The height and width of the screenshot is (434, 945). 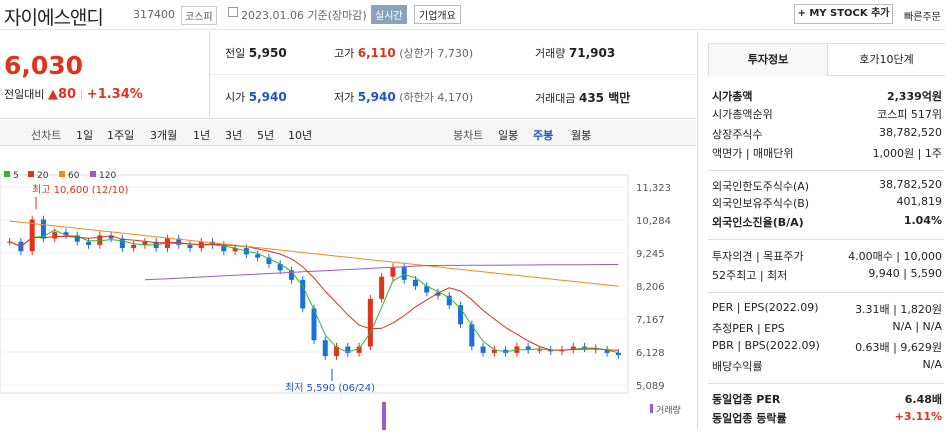 I want to click on info-value: 2,339억원, so click(x=914, y=96).